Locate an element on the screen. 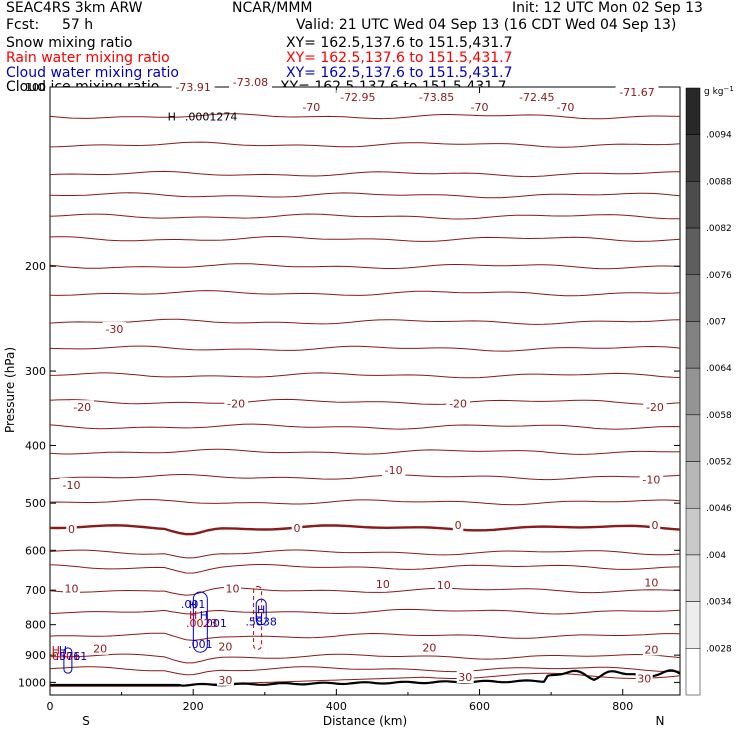  temperature-contour-label: -71.67 is located at coordinates (636, 92).